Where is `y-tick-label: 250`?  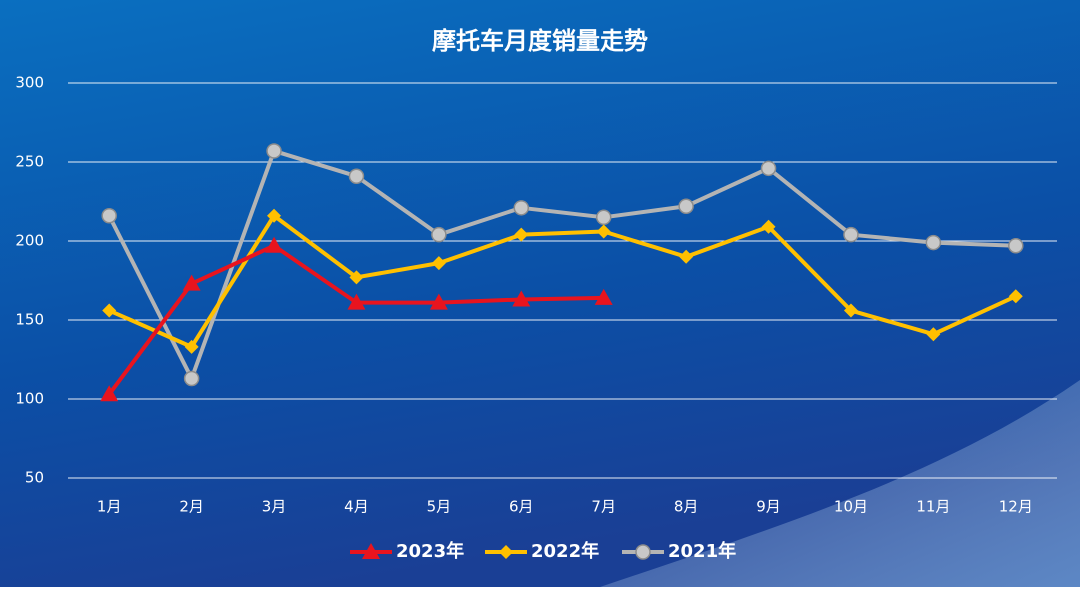
y-tick-label: 250 is located at coordinates (29, 162).